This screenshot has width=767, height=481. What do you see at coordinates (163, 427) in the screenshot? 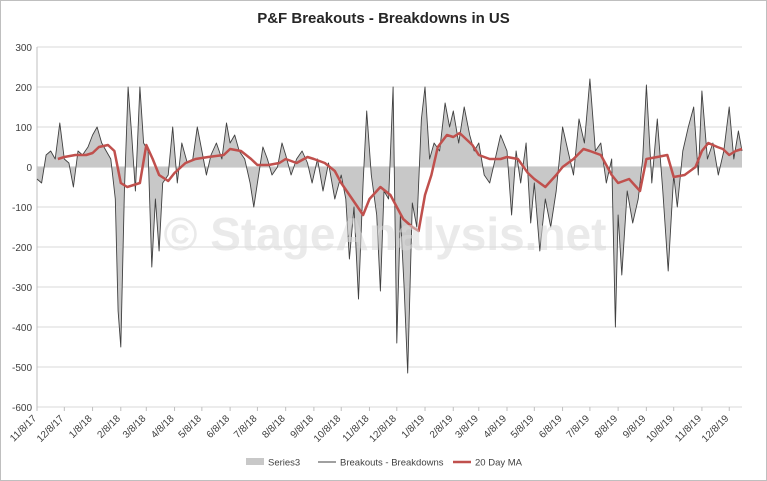
I see `x-tick-label: 4/8/18` at bounding box center [163, 427].